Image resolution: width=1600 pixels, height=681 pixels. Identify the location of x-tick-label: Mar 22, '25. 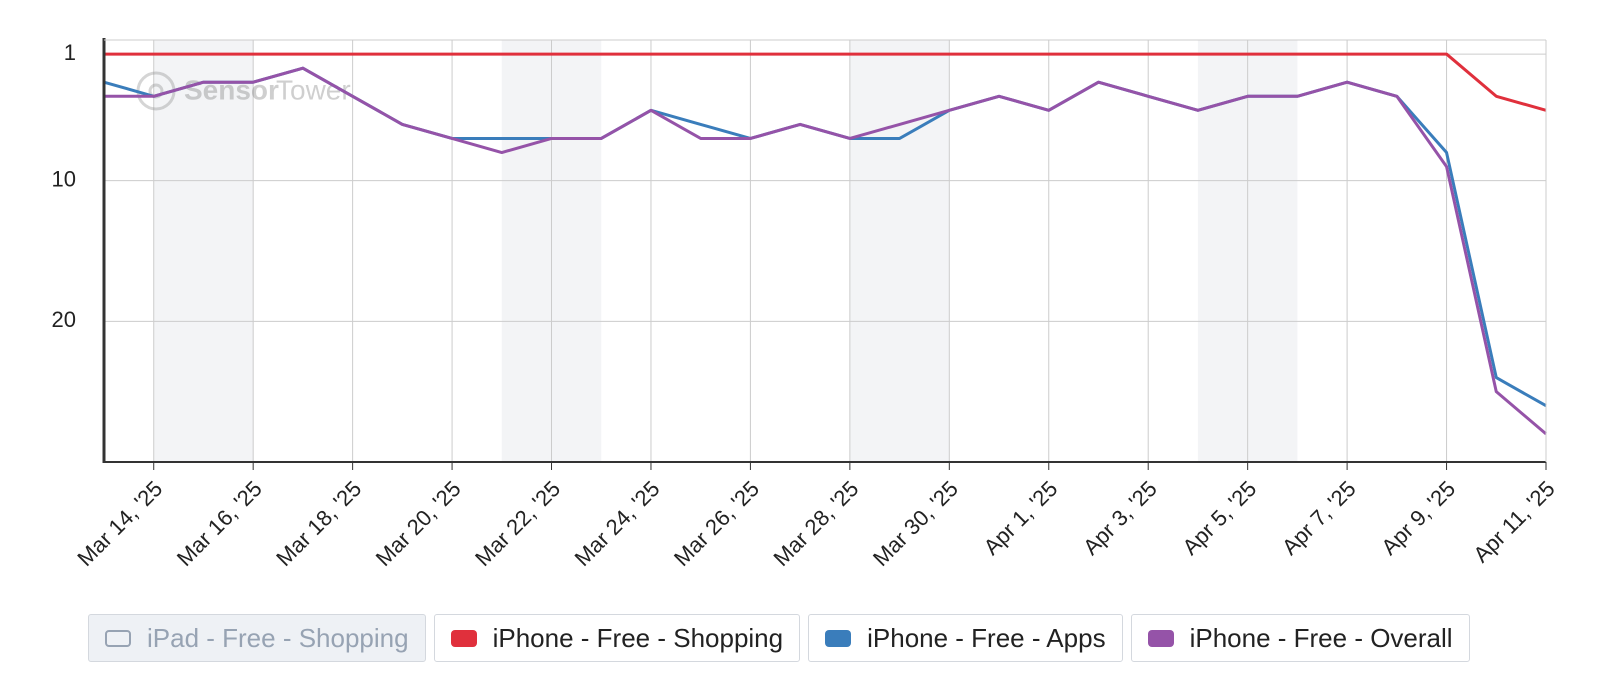
(517, 523).